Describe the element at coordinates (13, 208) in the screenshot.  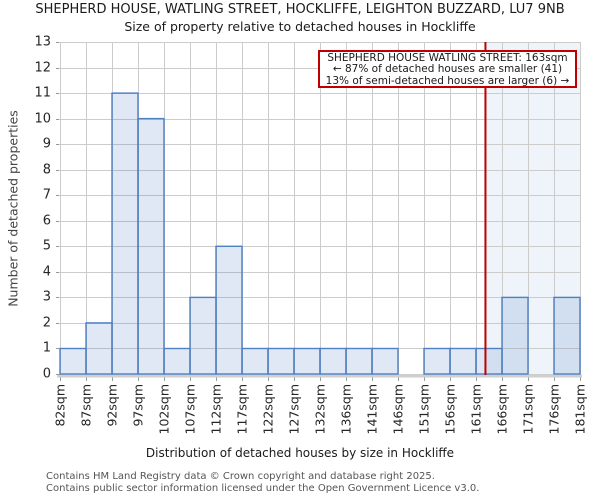
I see `y-axis-label: Number of detached properties` at that location.